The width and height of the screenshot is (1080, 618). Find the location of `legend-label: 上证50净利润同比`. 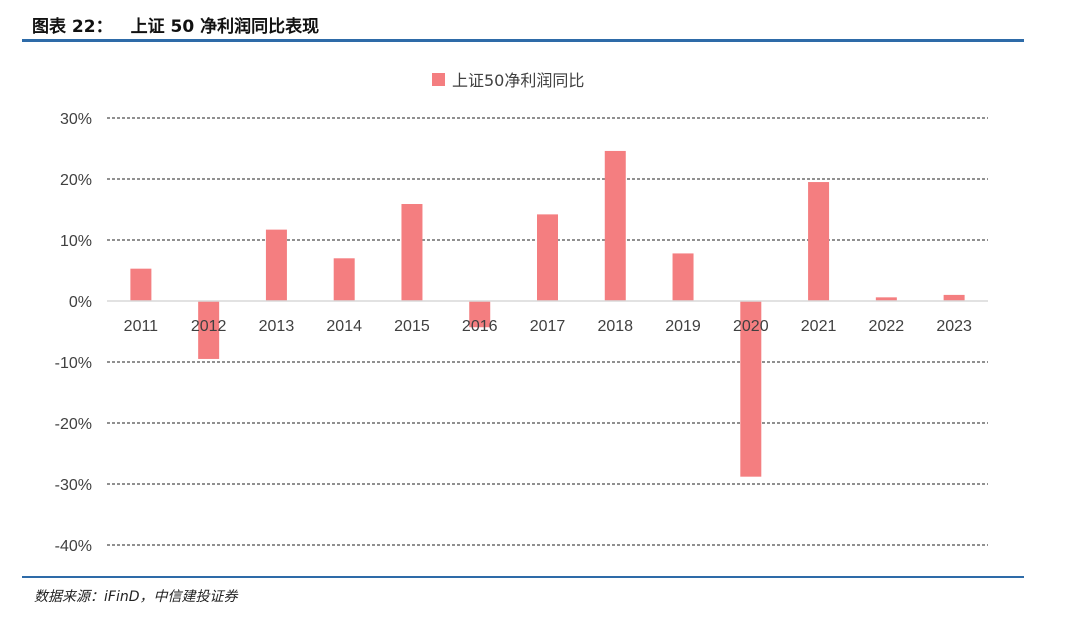

legend-label: 上证50净利润同比 is located at coordinates (518, 80).